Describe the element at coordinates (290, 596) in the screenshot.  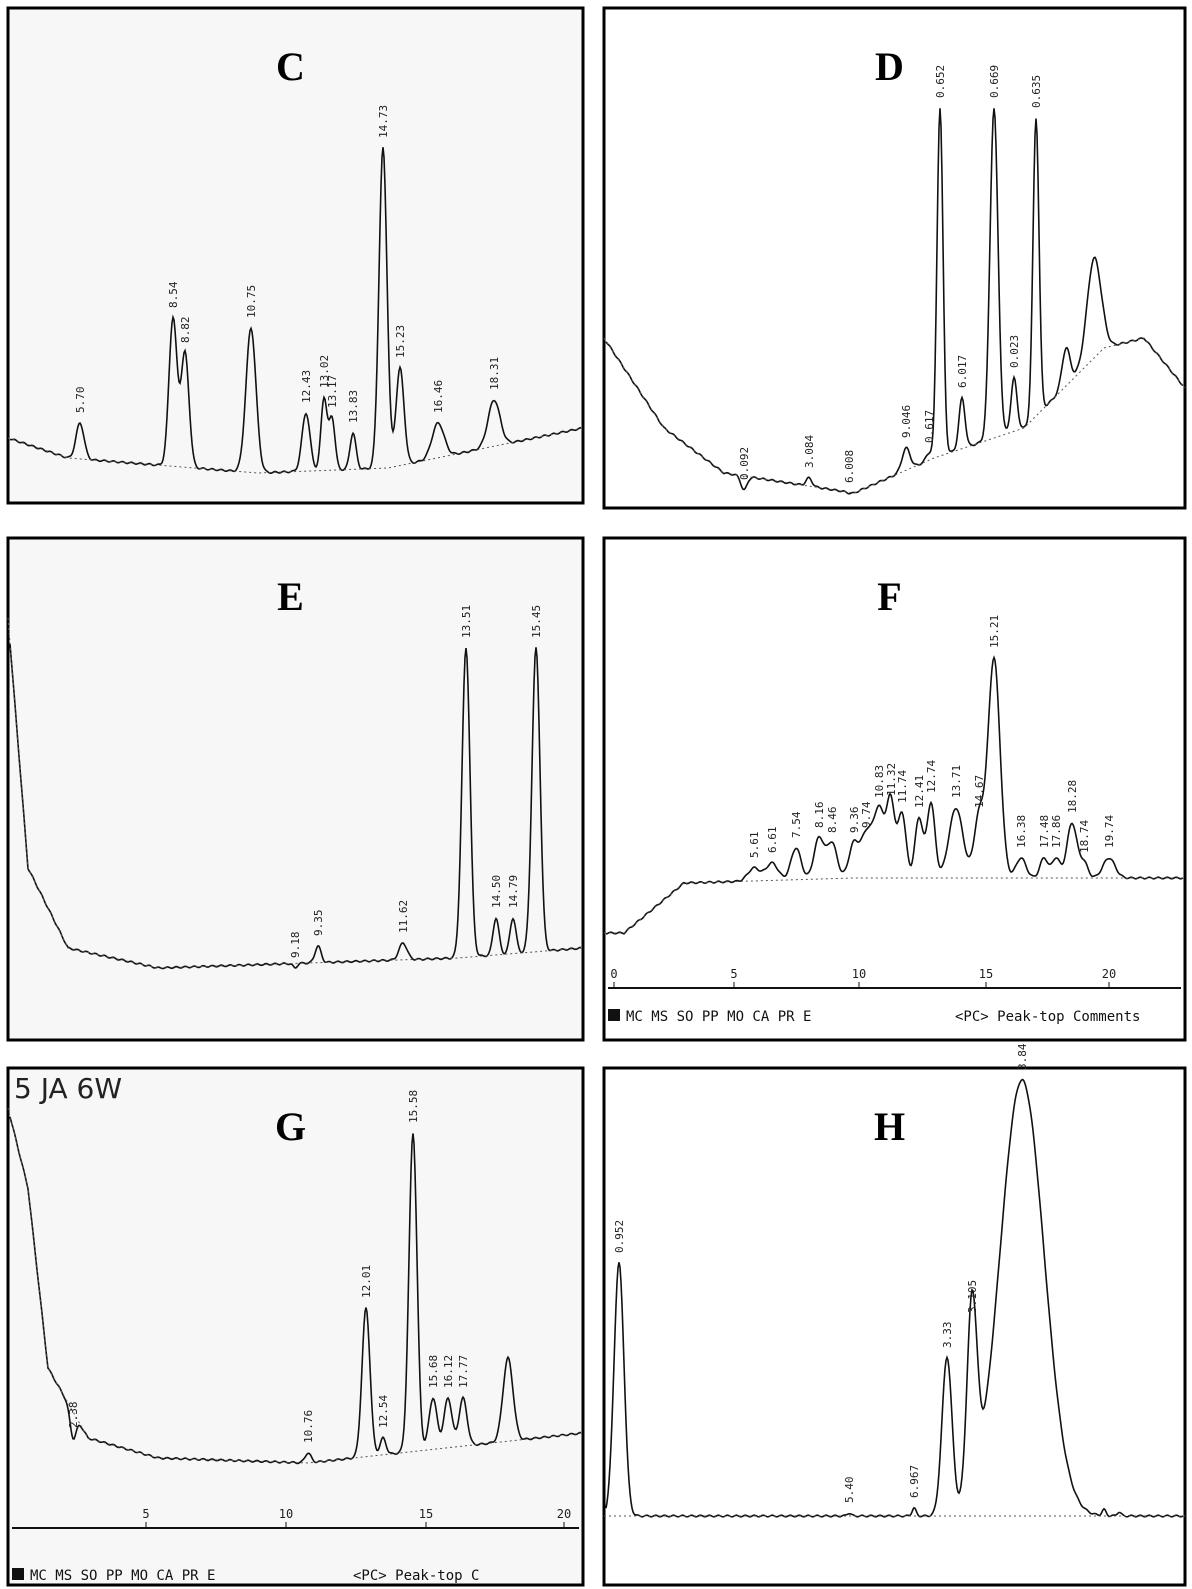
I see `panel-letter: E` at that location.